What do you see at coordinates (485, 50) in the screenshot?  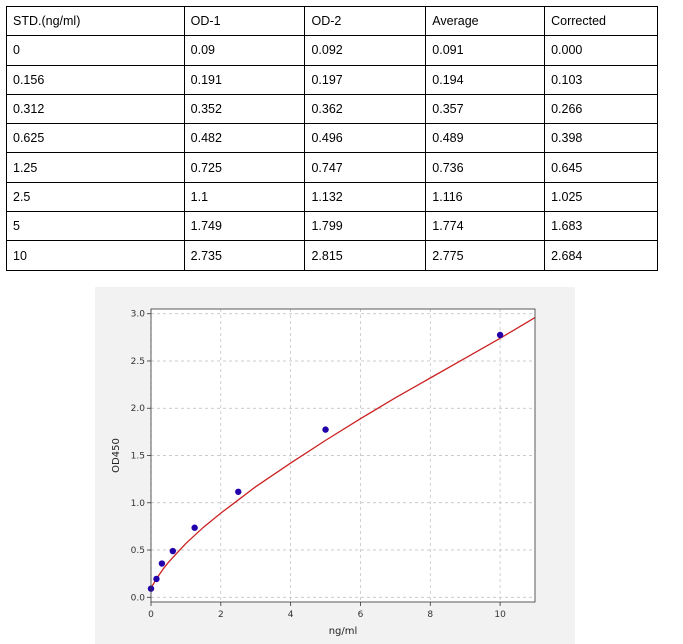 I see `table-cell: 0.091` at bounding box center [485, 50].